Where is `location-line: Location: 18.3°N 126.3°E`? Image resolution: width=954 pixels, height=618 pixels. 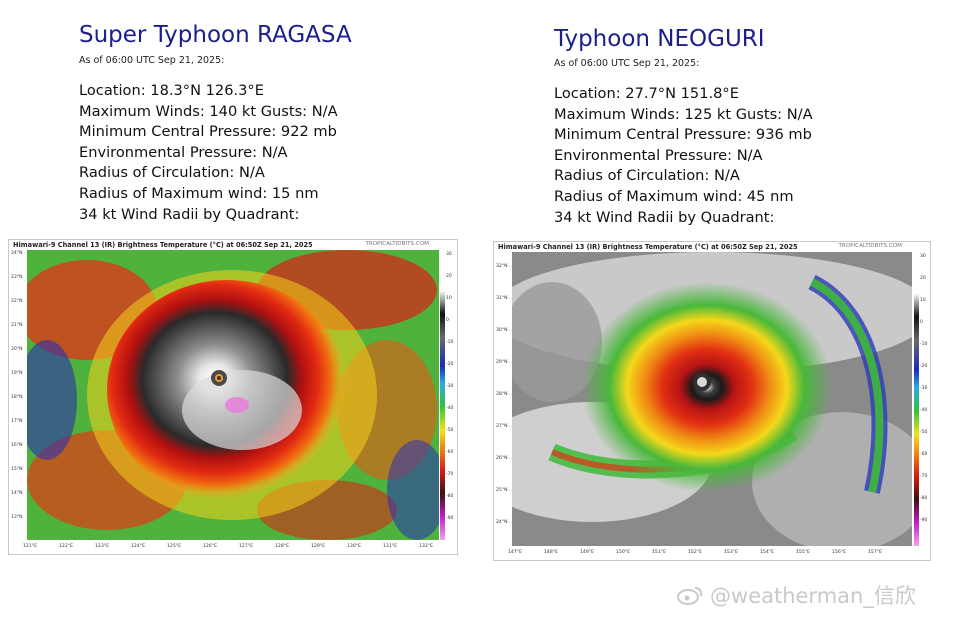
location-line: Location: 18.3°N 126.3°E is located at coordinates (171, 90).